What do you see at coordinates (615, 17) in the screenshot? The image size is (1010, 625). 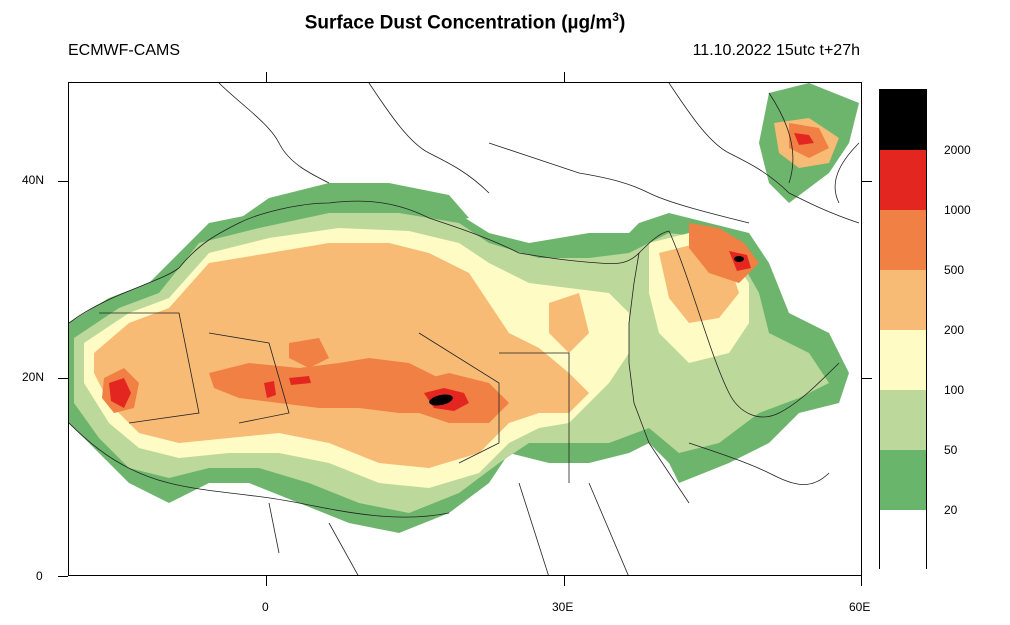 I see `title-superscript: 3` at bounding box center [615, 17].